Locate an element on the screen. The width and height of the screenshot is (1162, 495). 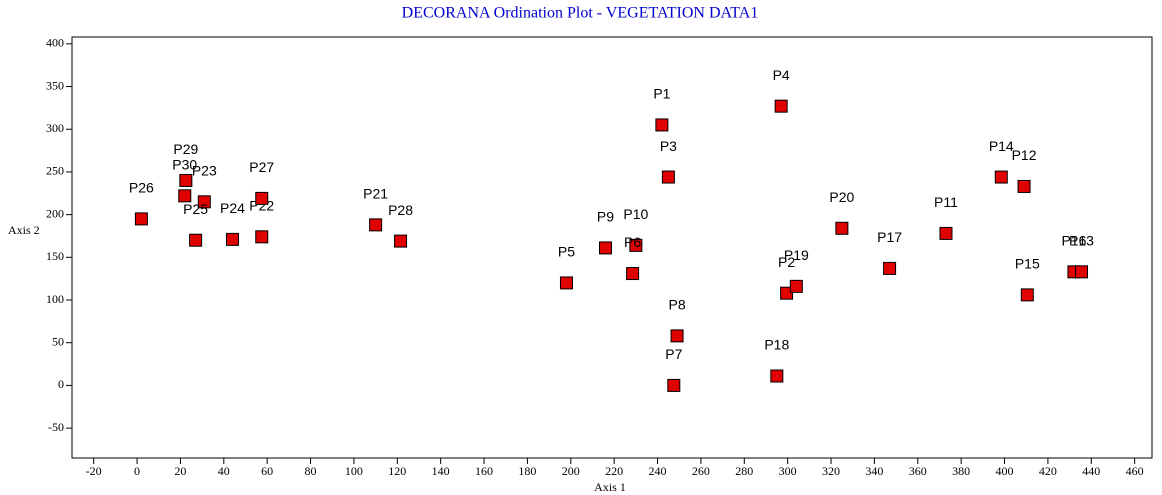
x-tick-label: 60 is located at coordinates (267, 471).